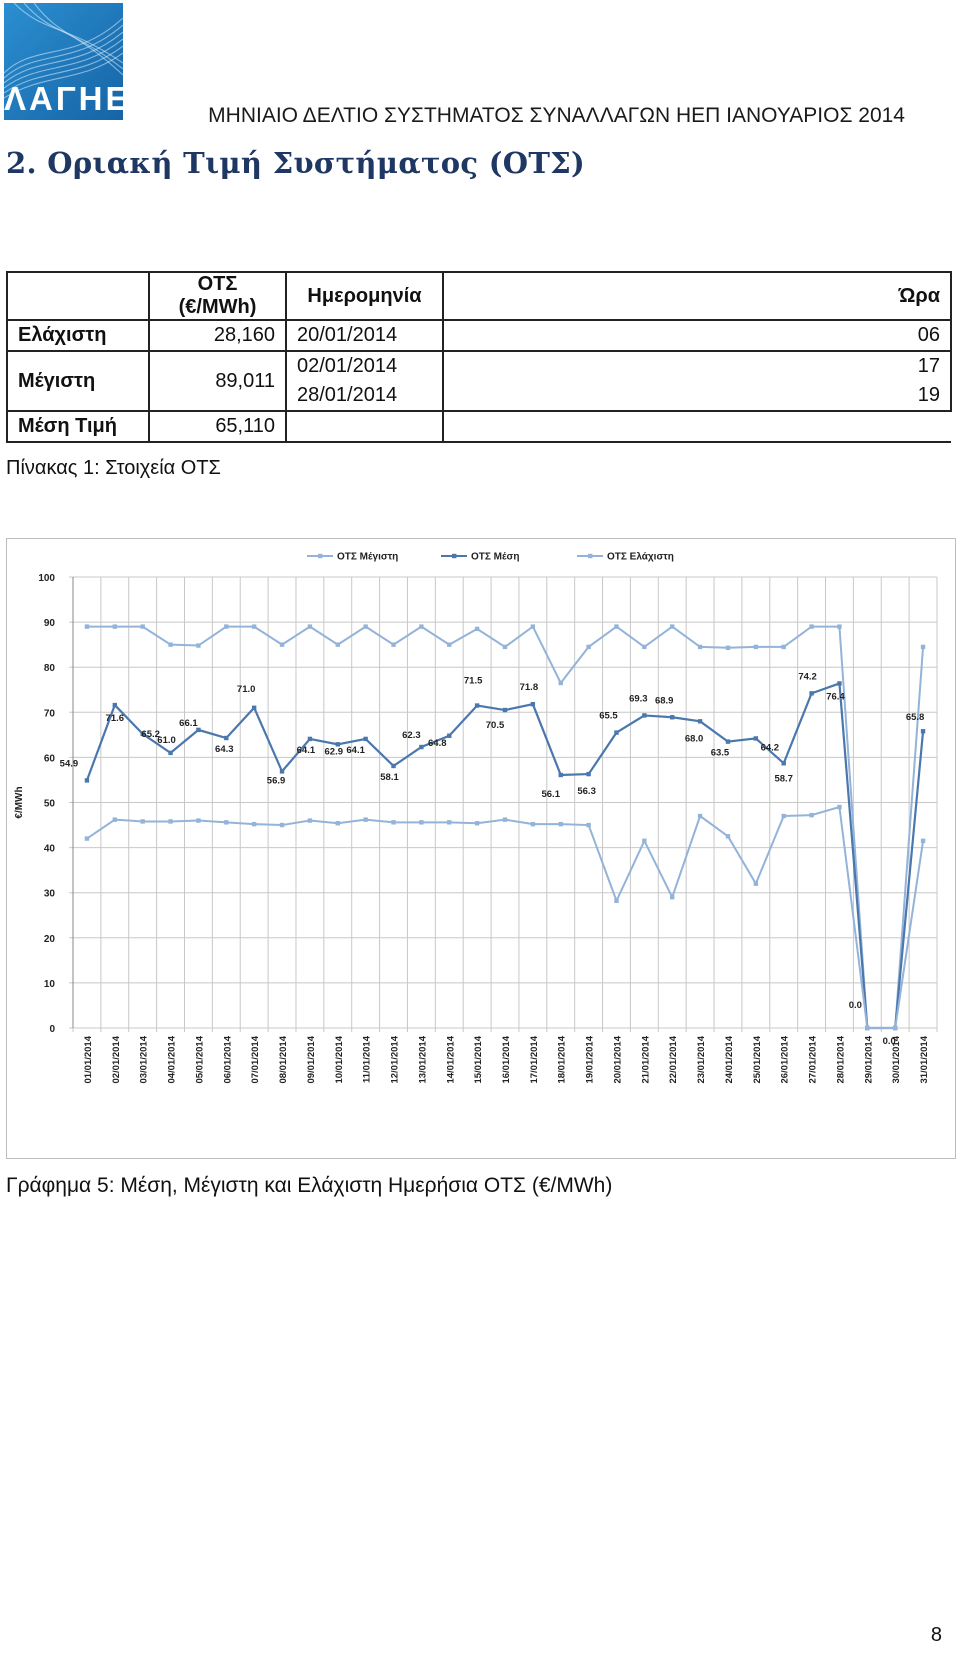 Image resolution: width=960 pixels, height=1659 pixels. What do you see at coordinates (694, 738) in the screenshot?
I see `data-label: 68.0` at bounding box center [694, 738].